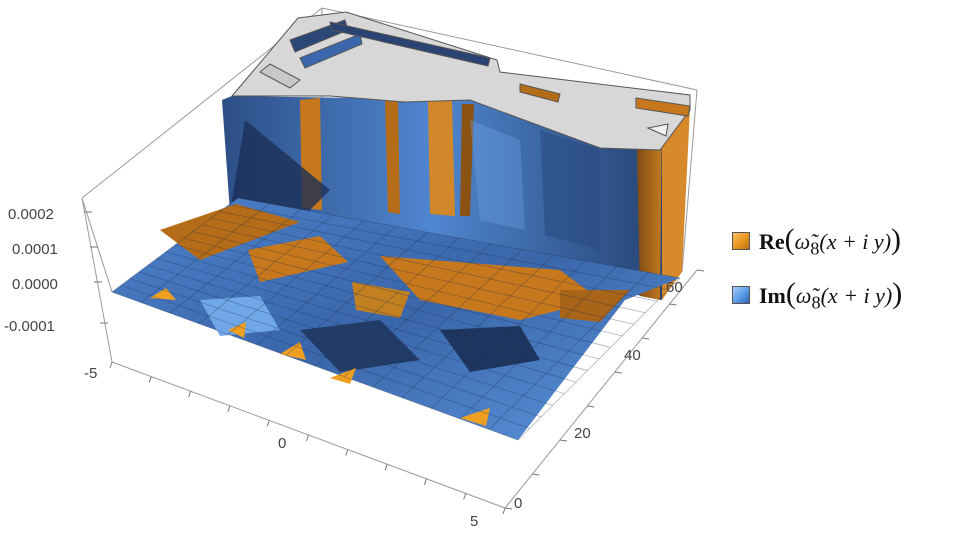  Describe the element at coordinates (460, 81) in the screenshot. I see `clipped-caps` at that location.